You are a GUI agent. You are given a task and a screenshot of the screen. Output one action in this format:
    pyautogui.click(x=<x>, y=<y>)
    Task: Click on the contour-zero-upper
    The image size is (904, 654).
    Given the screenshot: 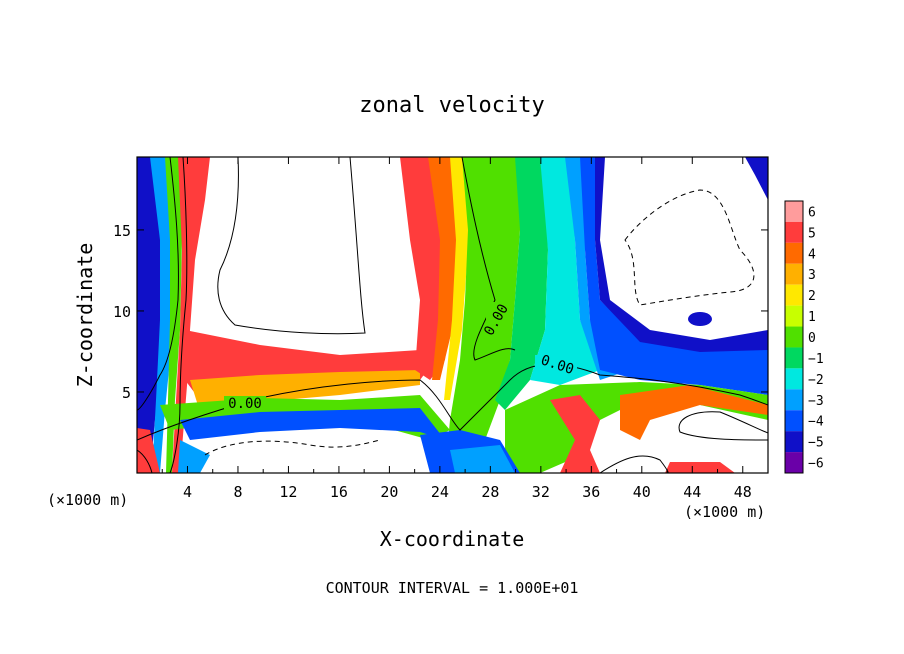 What is the action you would take?
    pyautogui.click(x=488, y=259)
    